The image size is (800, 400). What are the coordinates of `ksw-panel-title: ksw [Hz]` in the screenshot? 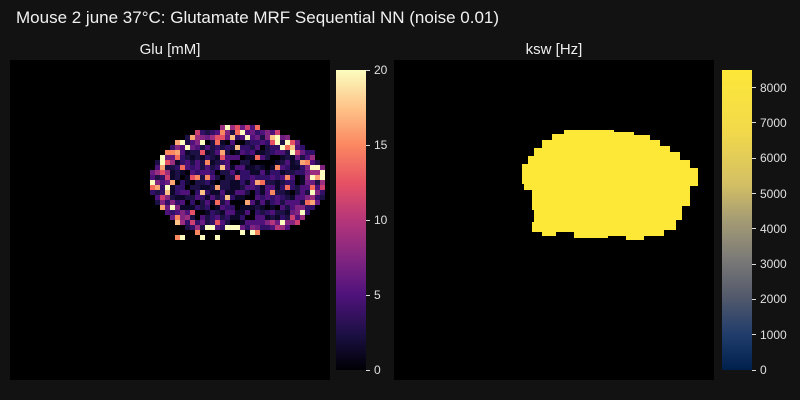 It's located at (554, 49).